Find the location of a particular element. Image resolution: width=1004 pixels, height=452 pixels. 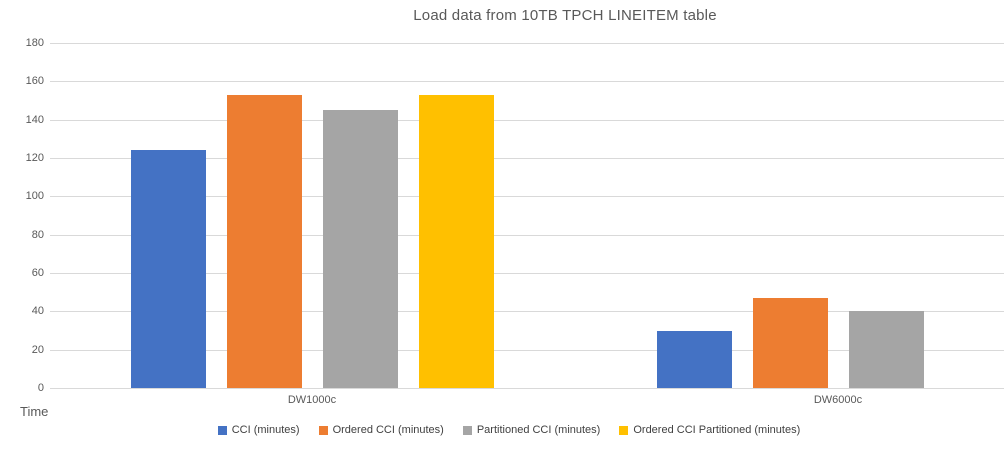

bar-ordered-cci-minutes-dw1000c is located at coordinates (264, 241).